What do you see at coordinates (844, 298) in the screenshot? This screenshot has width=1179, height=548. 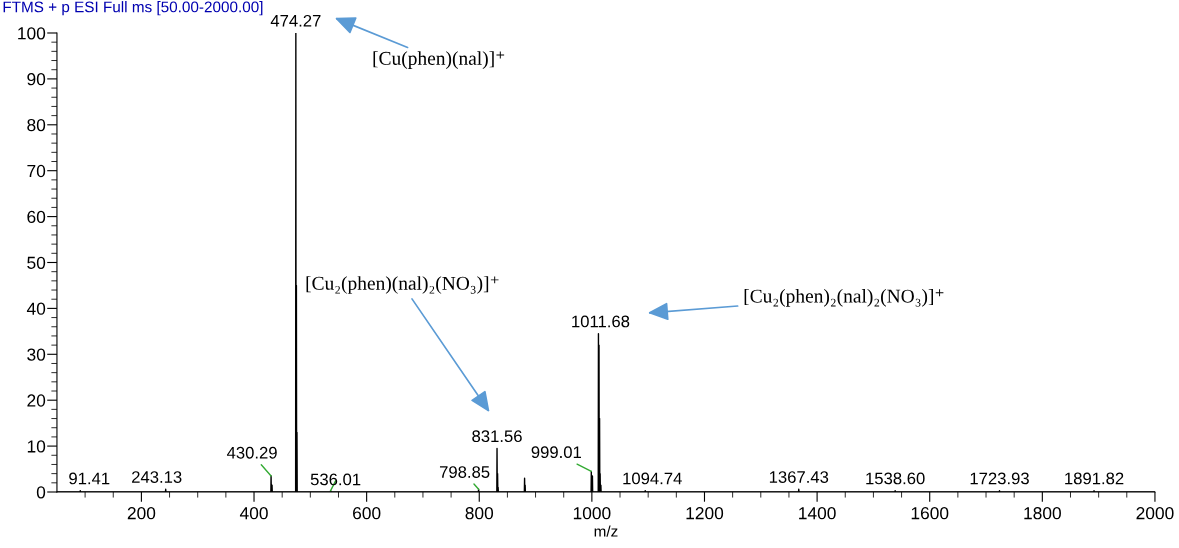 I see `annotation: [Cu₂(phen)₂(nal)₂(NO₃)]⁺` at bounding box center [844, 298].